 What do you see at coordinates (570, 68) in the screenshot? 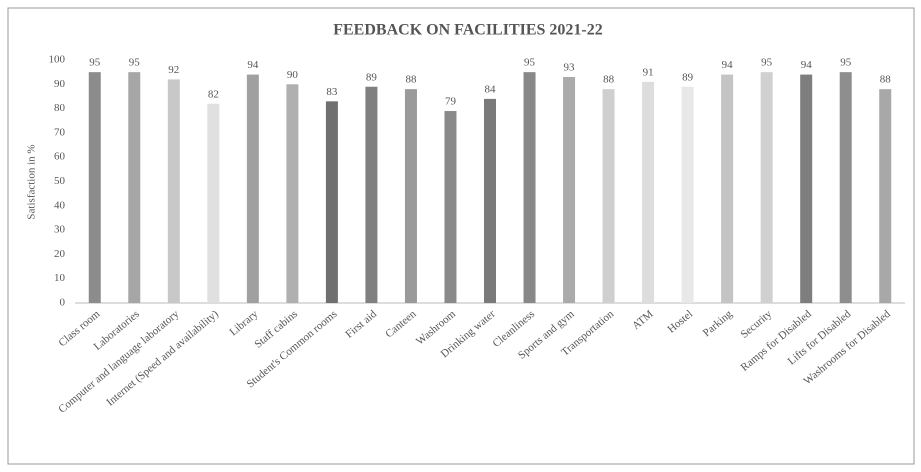
I see `data-label: 93` at bounding box center [570, 68].